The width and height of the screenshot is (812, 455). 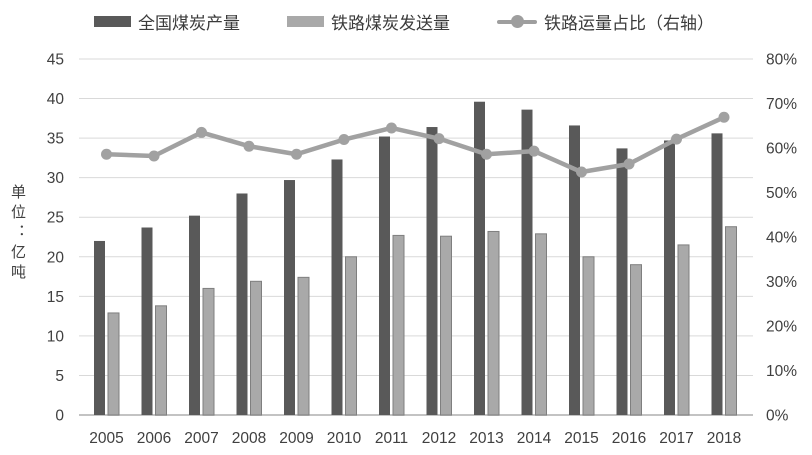 What do you see at coordinates (56, 99) in the screenshot?
I see `y-left-tick-label: 40` at bounding box center [56, 99].